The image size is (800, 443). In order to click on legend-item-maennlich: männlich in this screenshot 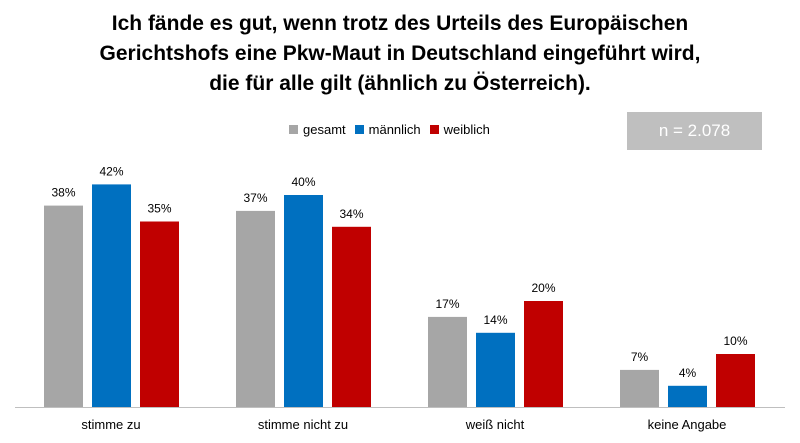, I will do `click(387, 129)`.